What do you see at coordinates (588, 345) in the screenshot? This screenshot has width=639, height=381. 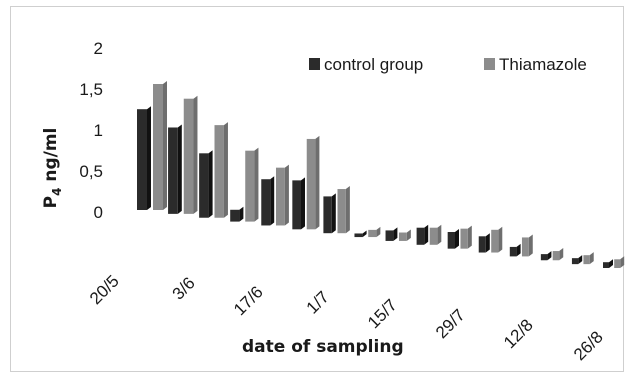 I see `x-tick-label: 26/8` at bounding box center [588, 345].